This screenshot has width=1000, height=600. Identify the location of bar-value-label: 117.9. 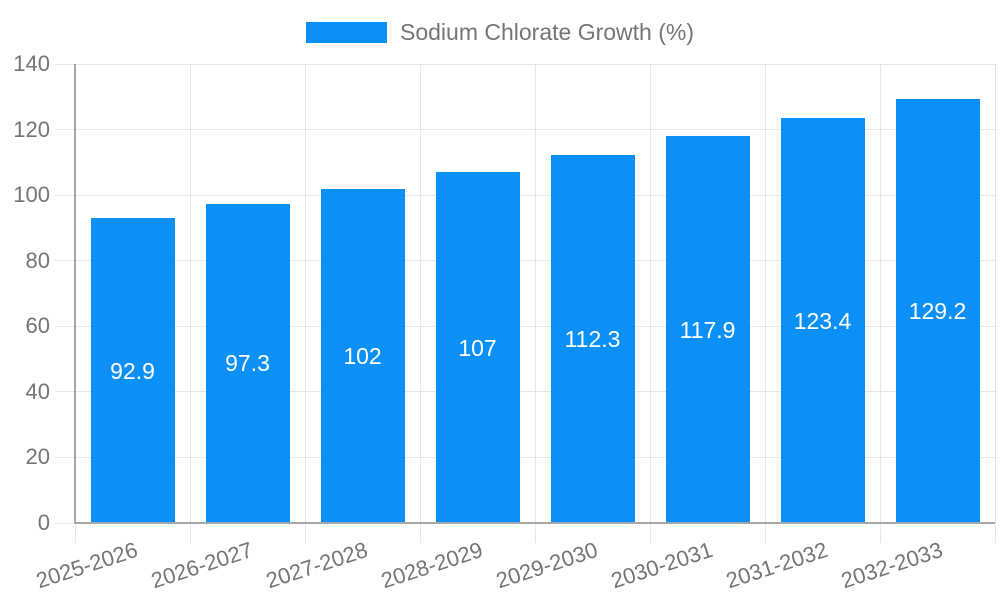
(707, 329).